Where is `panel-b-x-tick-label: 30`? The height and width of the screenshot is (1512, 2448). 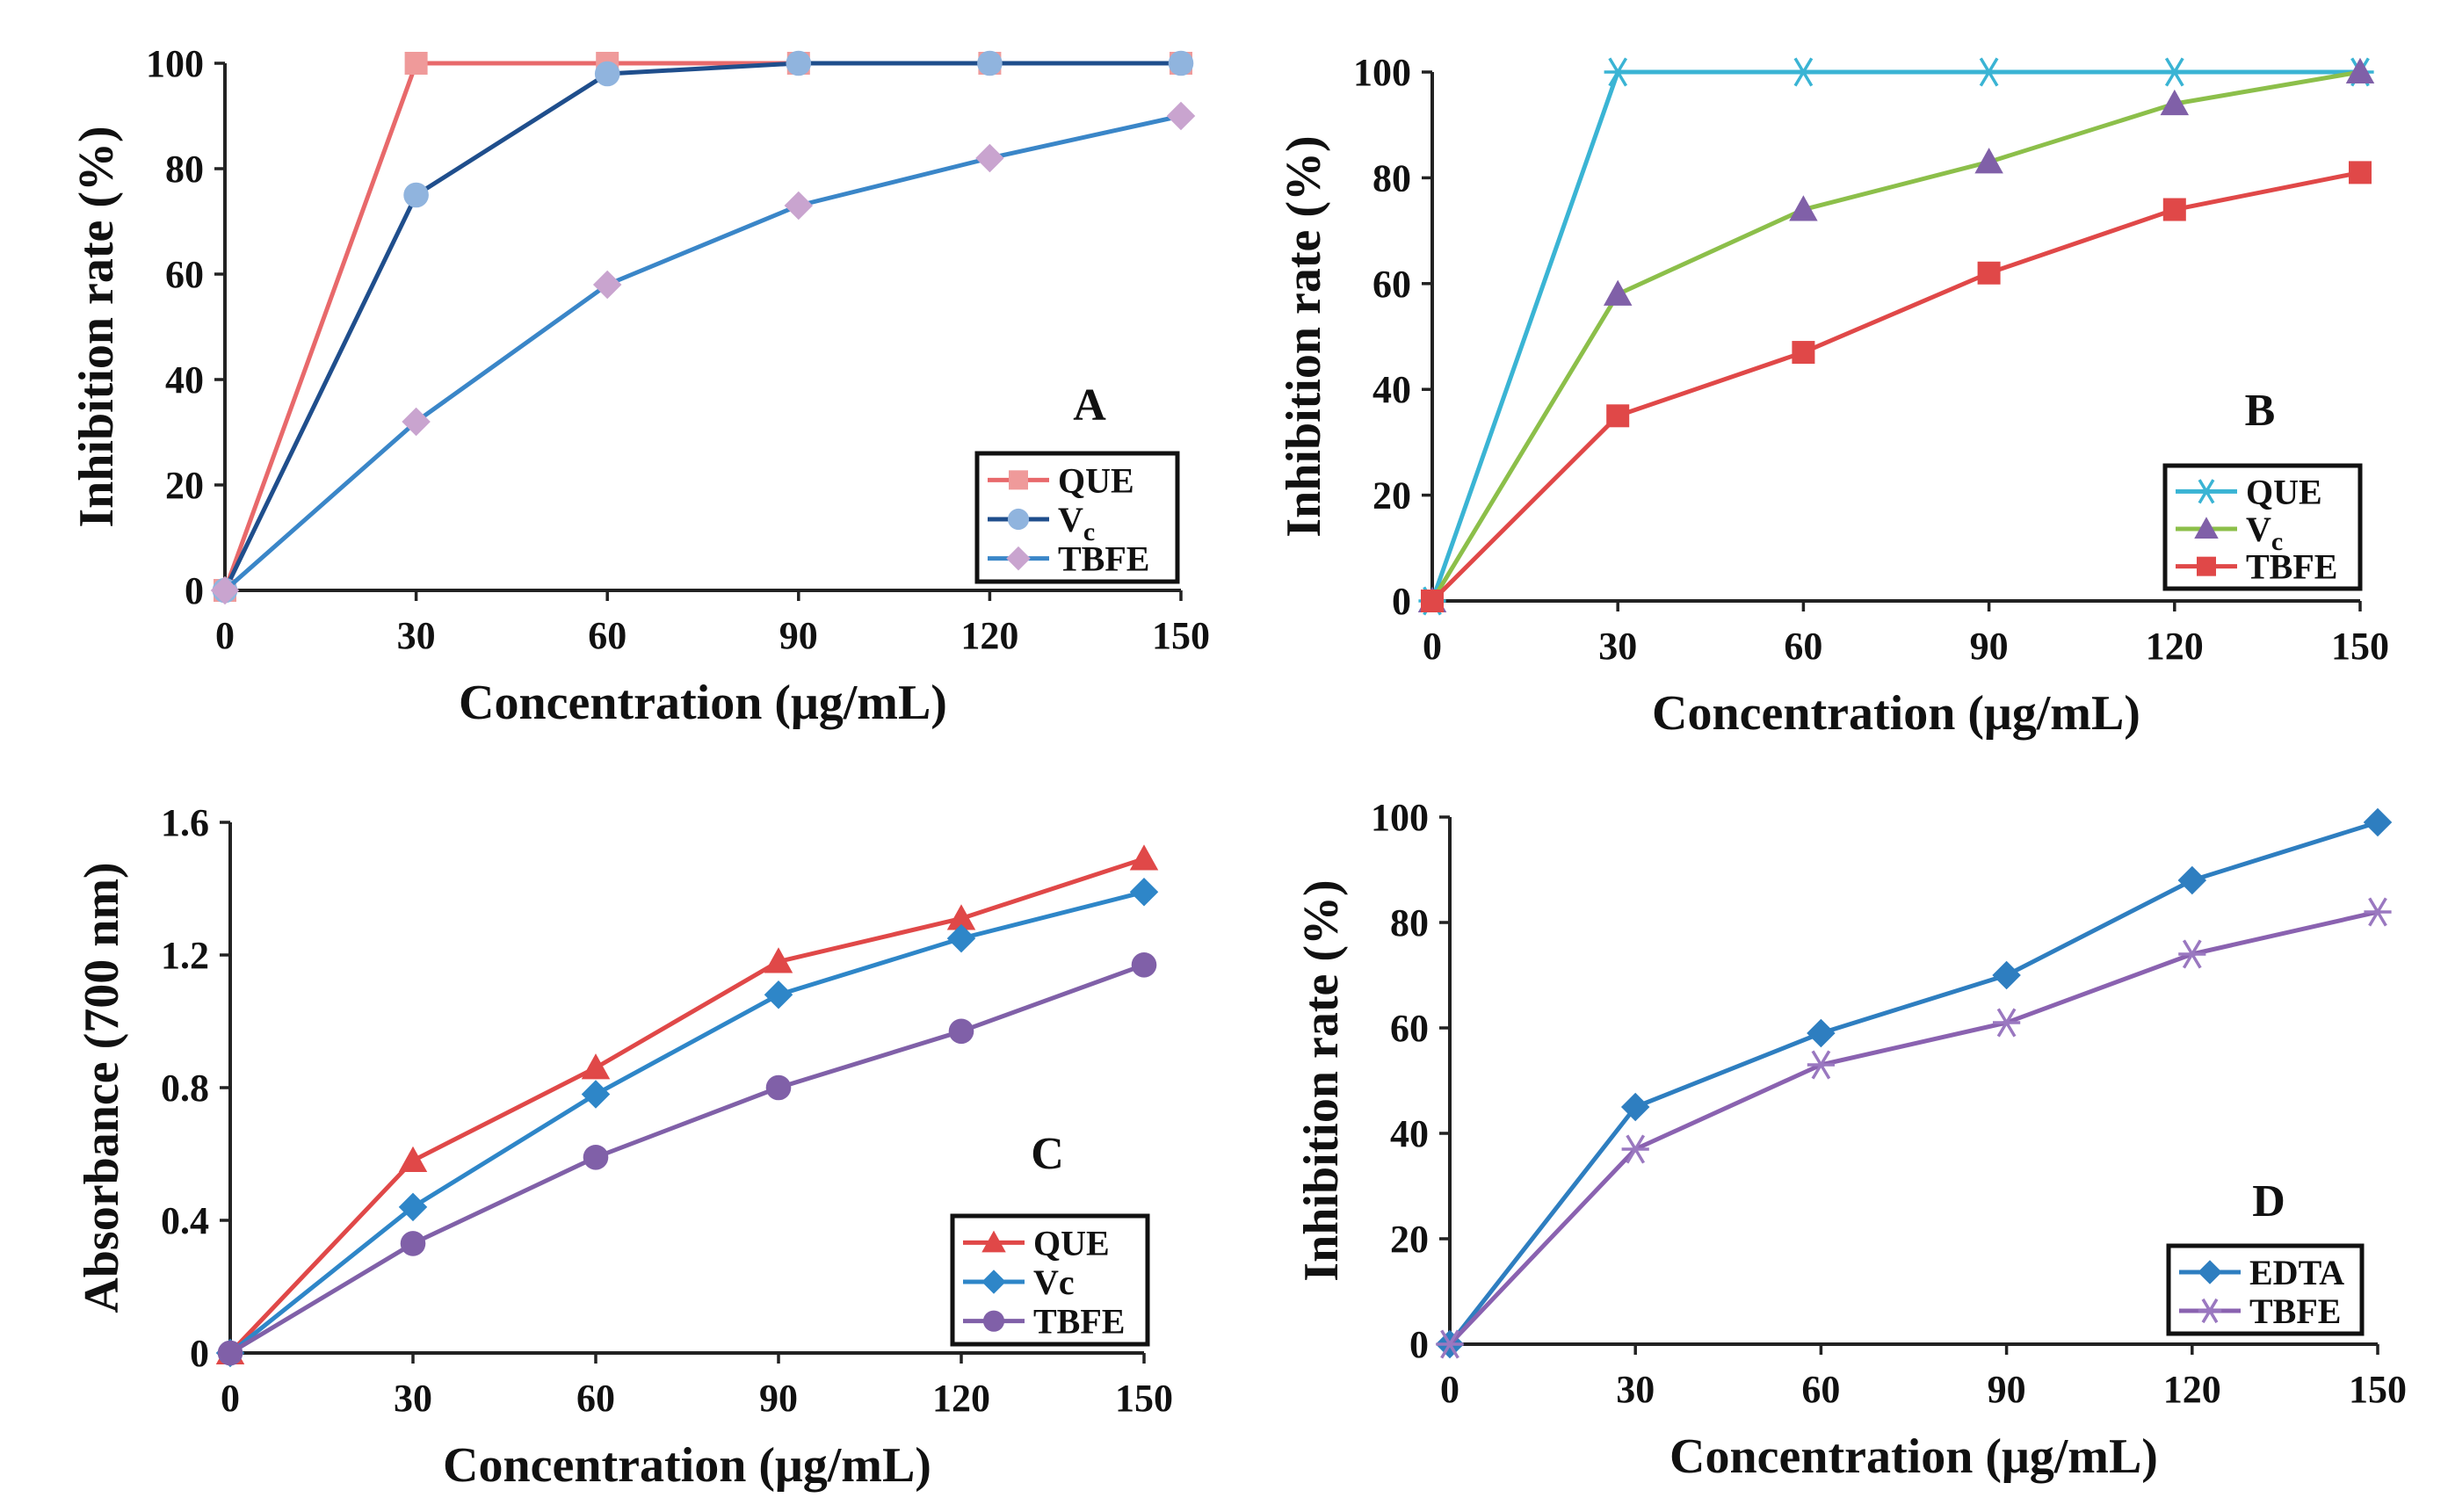
panel-b-x-tick-label: 30 is located at coordinates (1617, 646).